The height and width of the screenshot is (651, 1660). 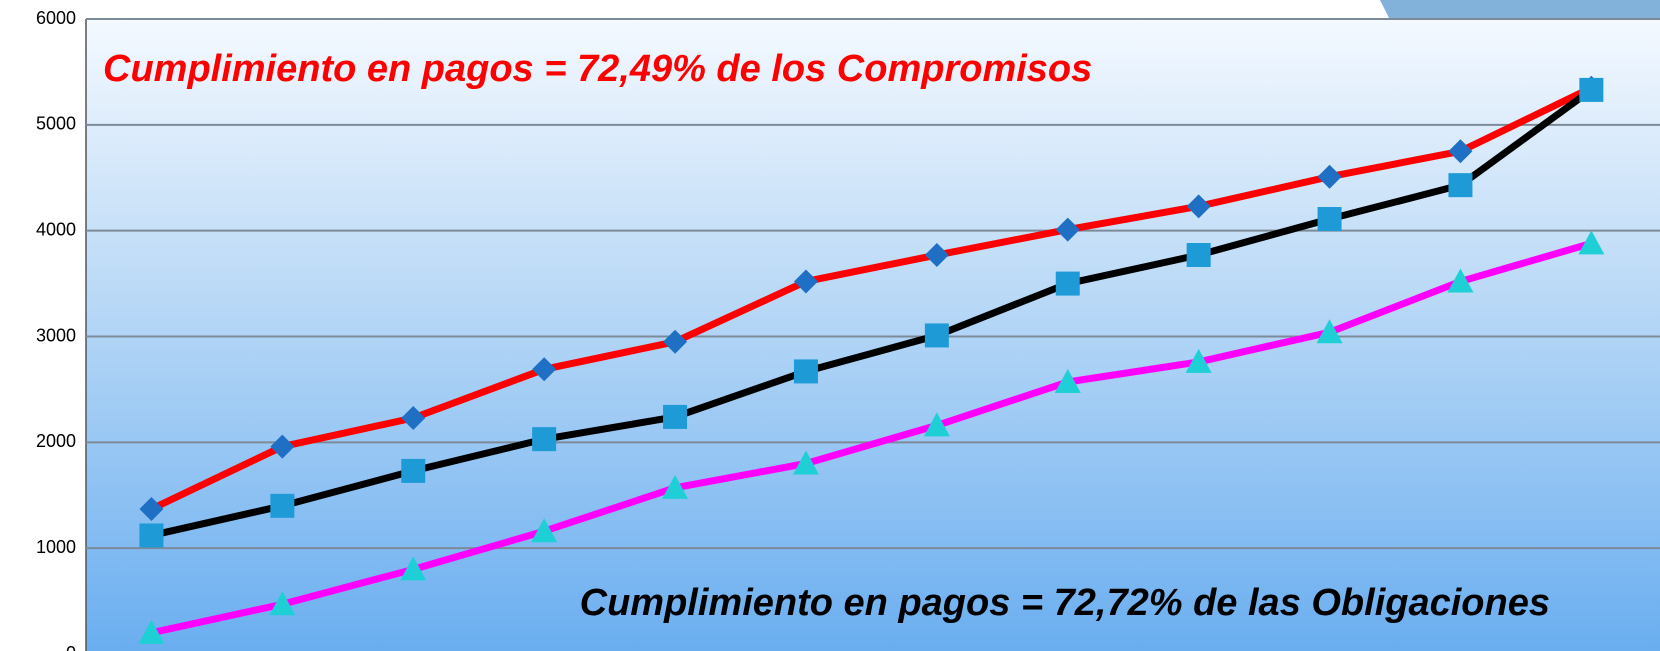 I want to click on y-tick-label: 3000, so click(x=56, y=335).